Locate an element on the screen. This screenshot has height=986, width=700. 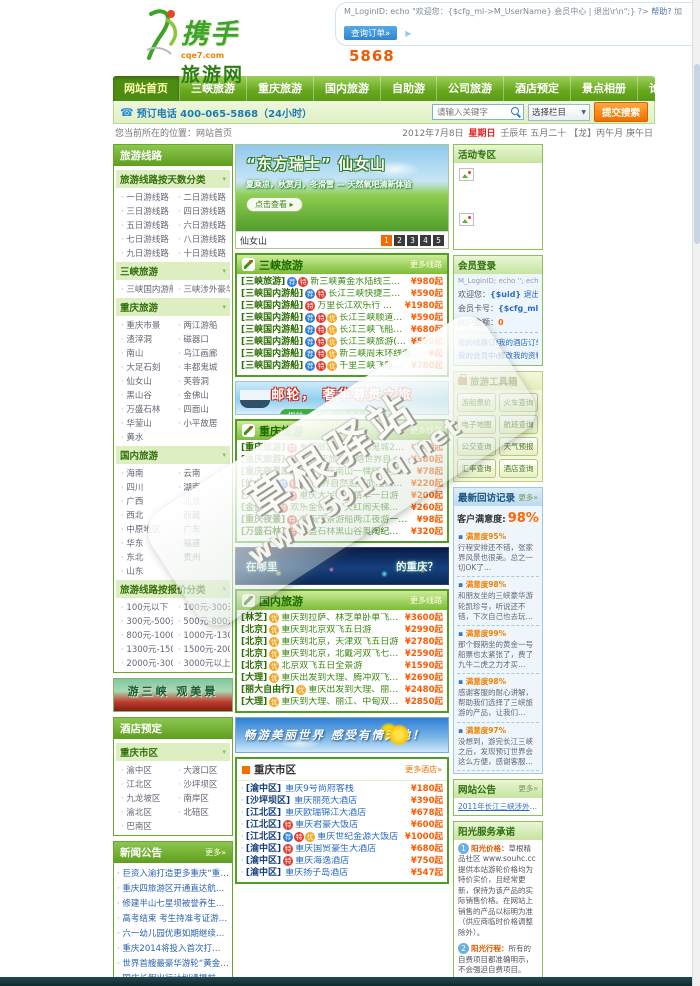
tool-button: 电子地图 is located at coordinates (476, 424).